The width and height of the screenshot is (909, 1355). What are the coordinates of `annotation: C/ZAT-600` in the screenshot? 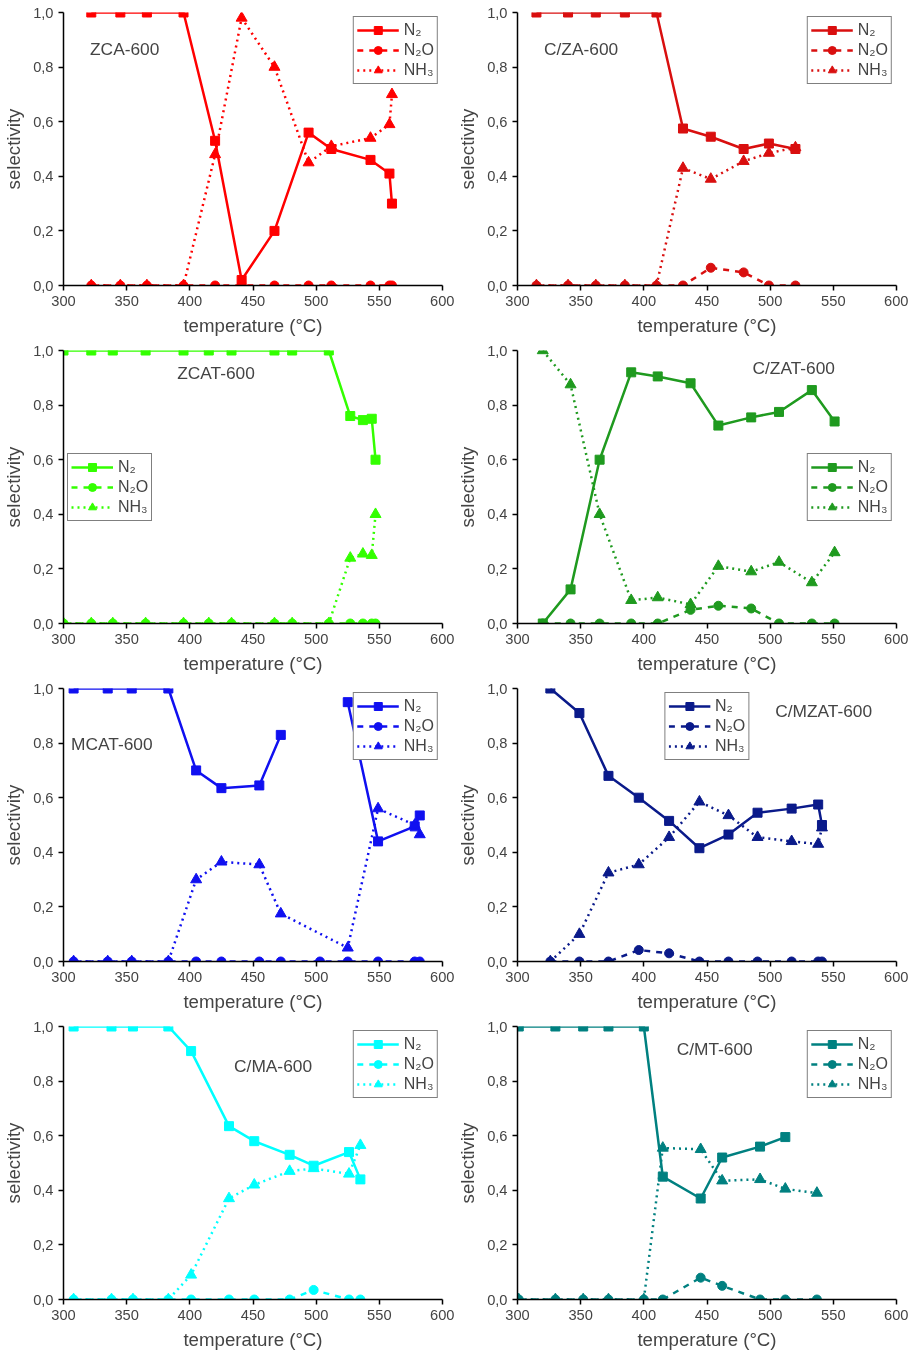 It's located at (793, 367).